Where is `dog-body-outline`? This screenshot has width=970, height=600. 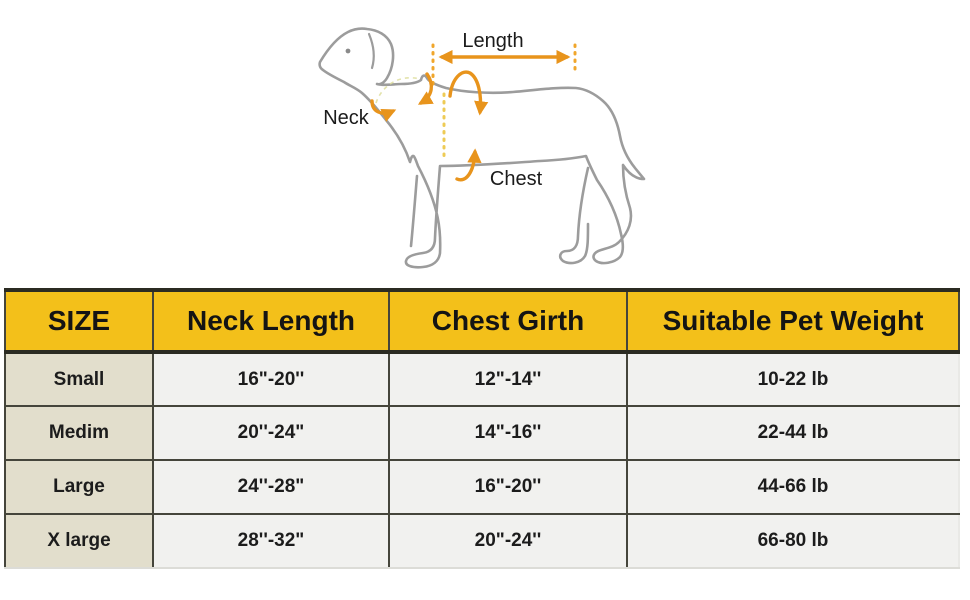
dog-body-outline is located at coordinates (482, 148).